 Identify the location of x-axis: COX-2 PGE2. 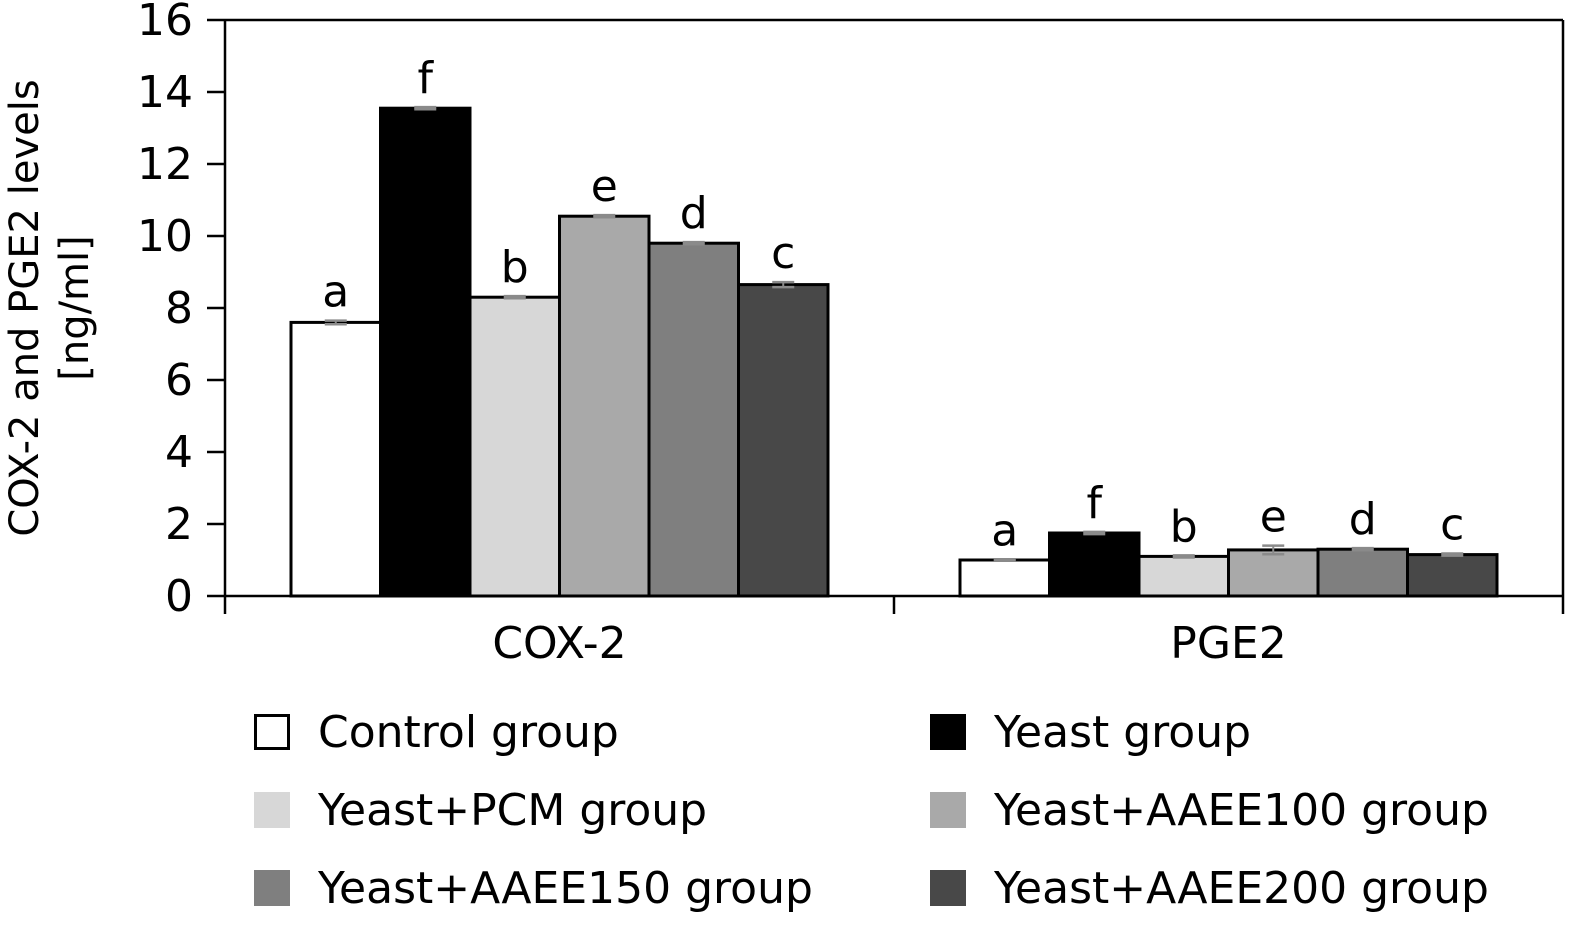
(894, 631).